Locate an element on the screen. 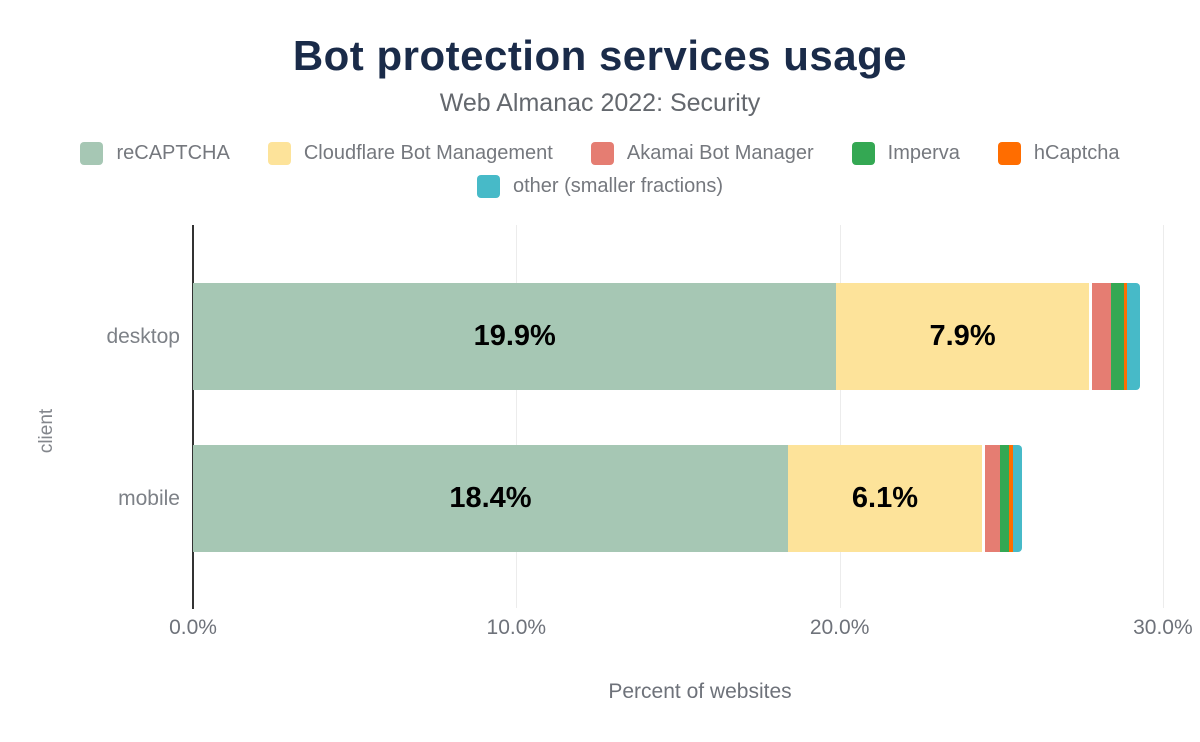 The width and height of the screenshot is (1200, 742). bar-segment-desktop-cloudflare-bot-management: 7.9% is located at coordinates (964, 336).